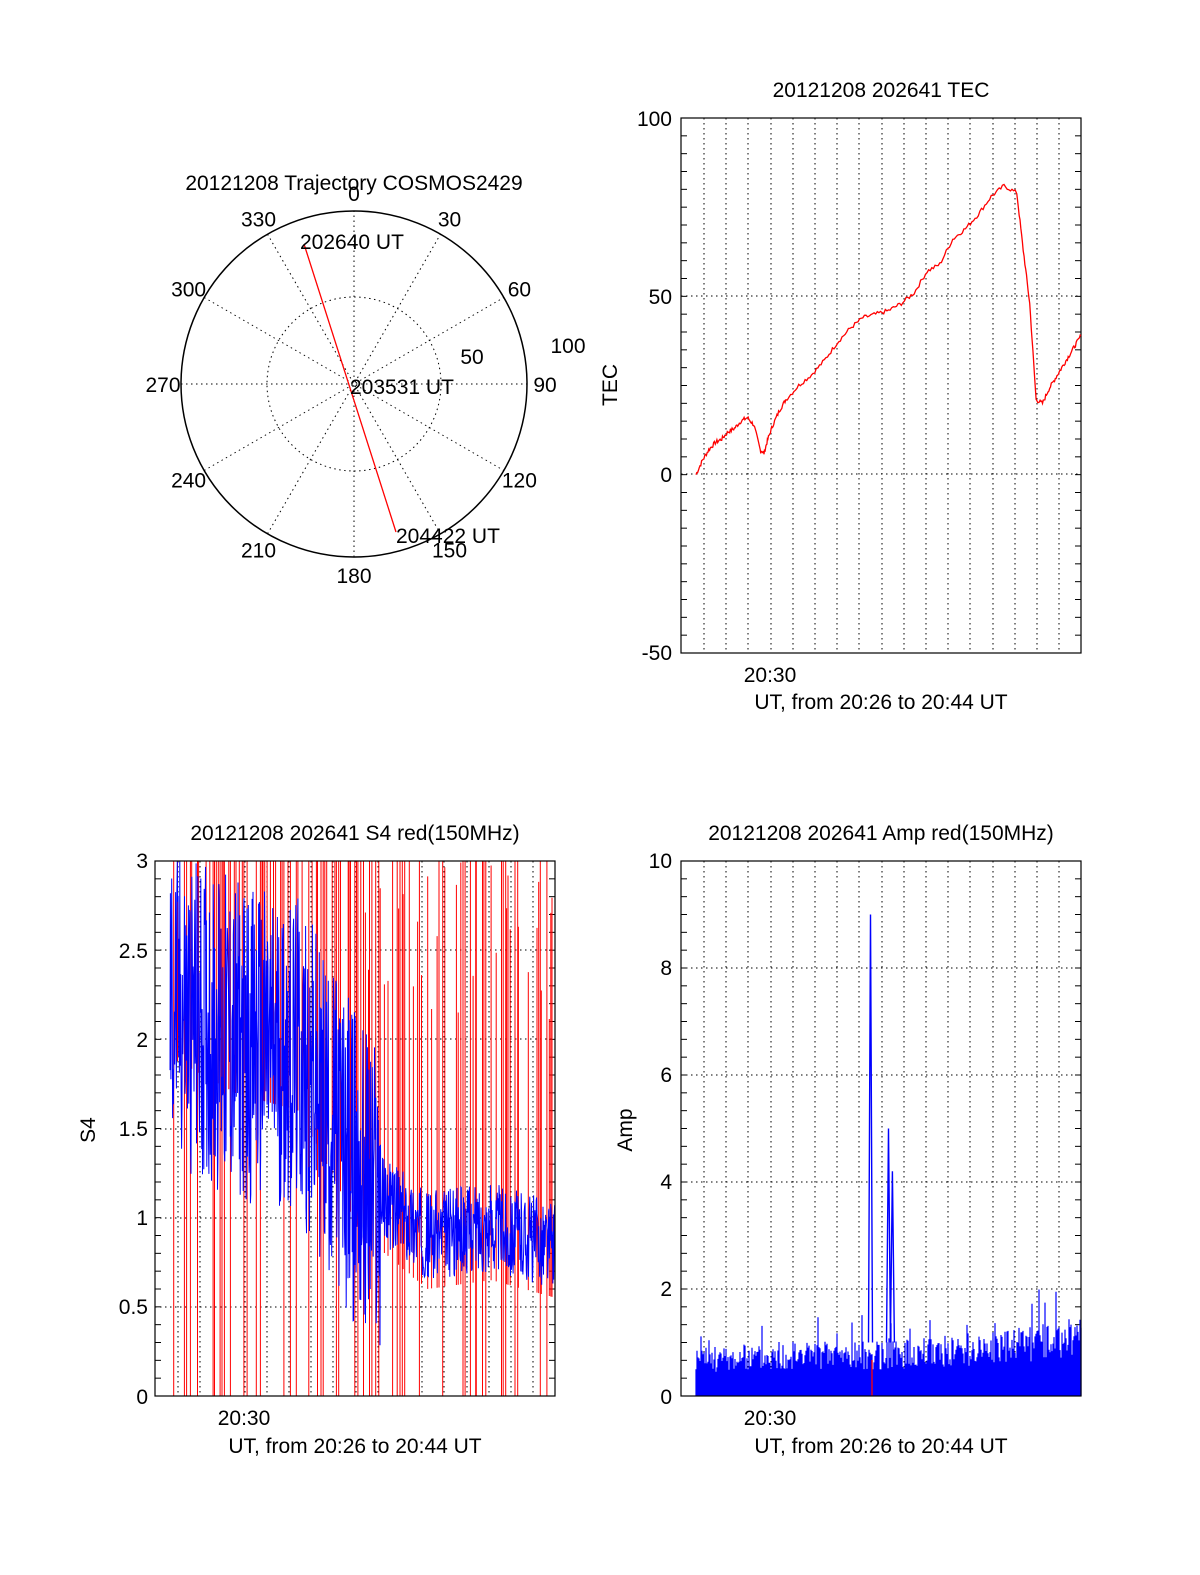  Describe the element at coordinates (625, 1129) in the screenshot. I see `amp-ylabel: Amp` at that location.